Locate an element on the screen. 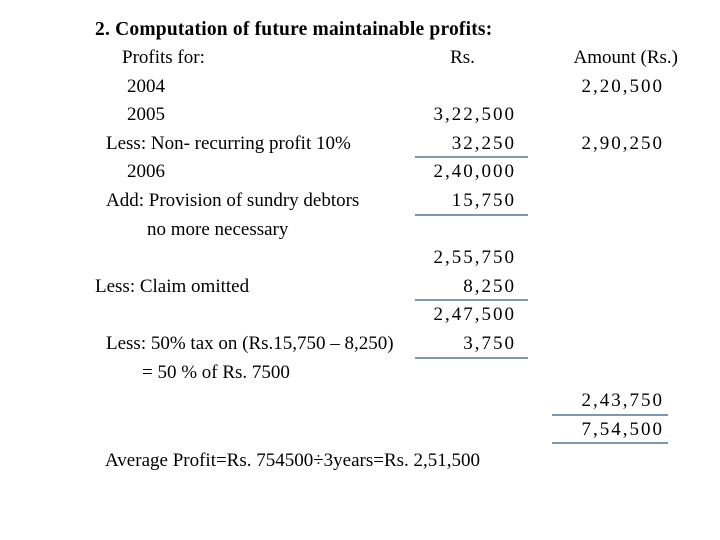  table-row: Less: Claim omitted 8,250 is located at coordinates (360, 287).